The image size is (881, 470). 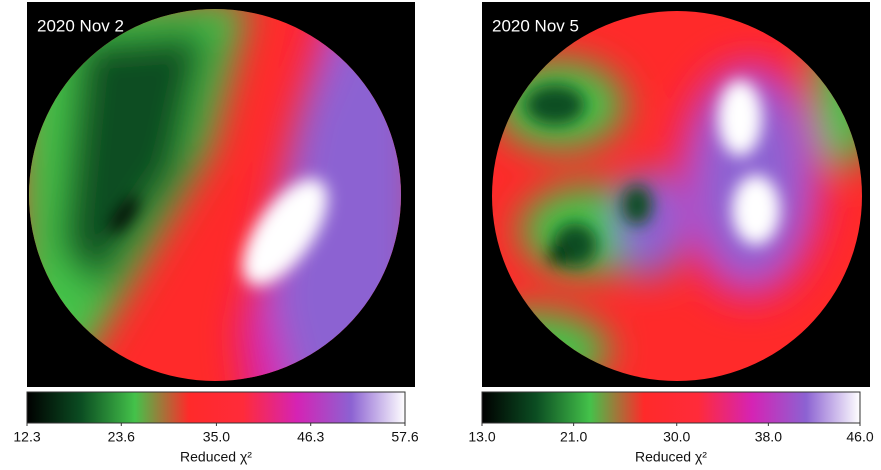 What do you see at coordinates (535, 25) in the screenshot?
I see `panel-title: 2020 Nov 5` at bounding box center [535, 25].